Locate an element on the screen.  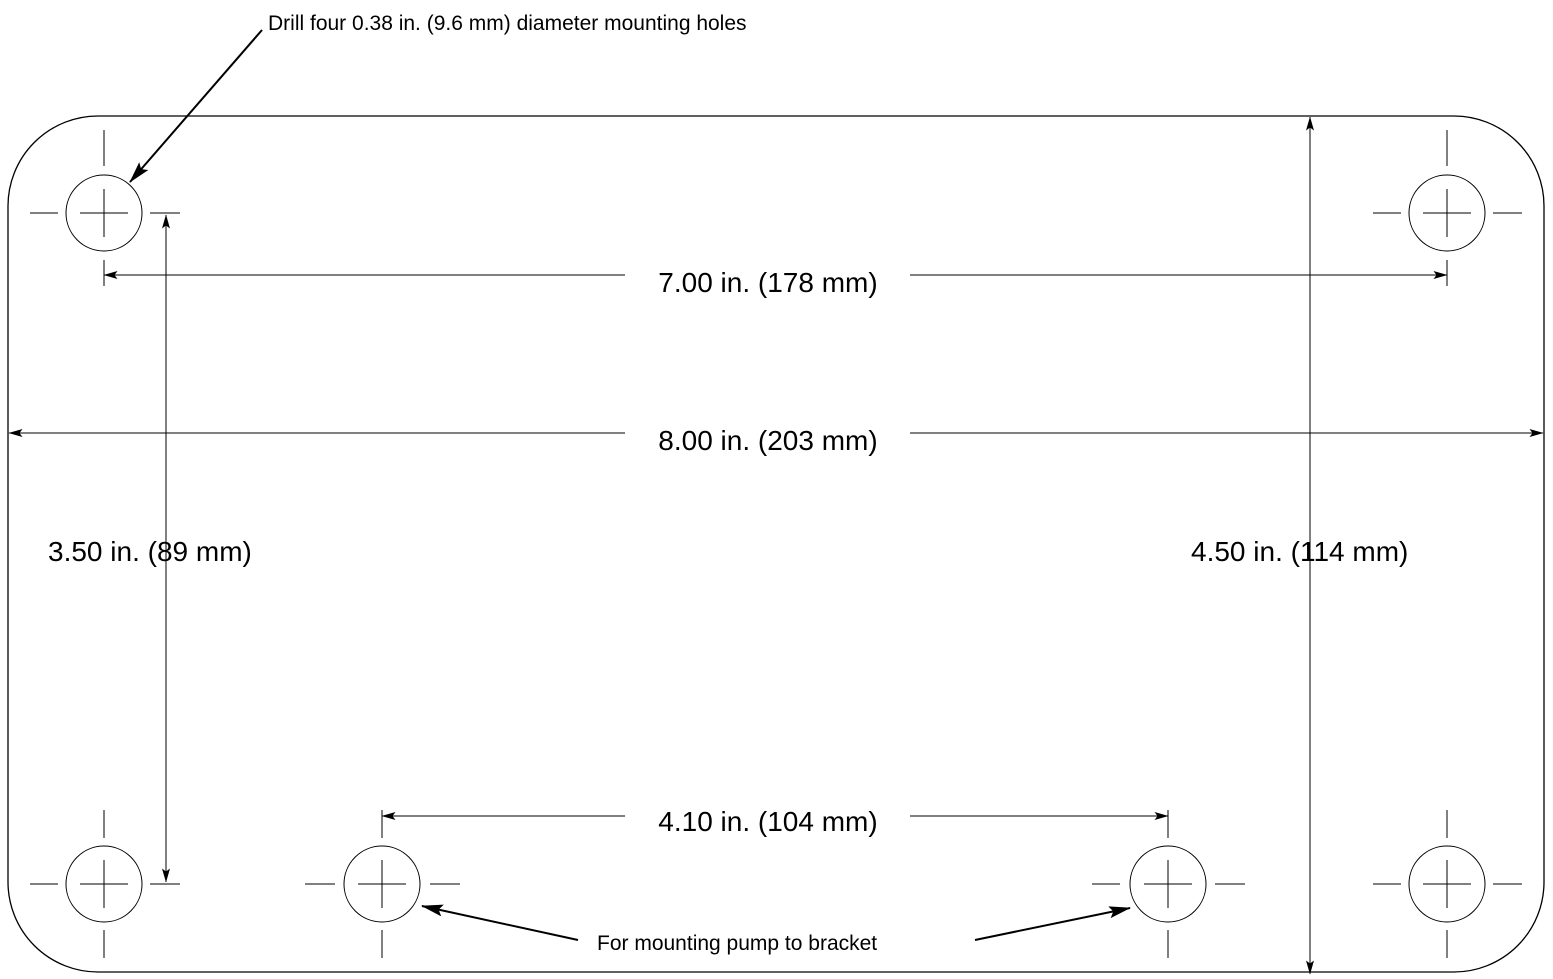
mounting-hole-bottom-left is located at coordinates (105, 884).